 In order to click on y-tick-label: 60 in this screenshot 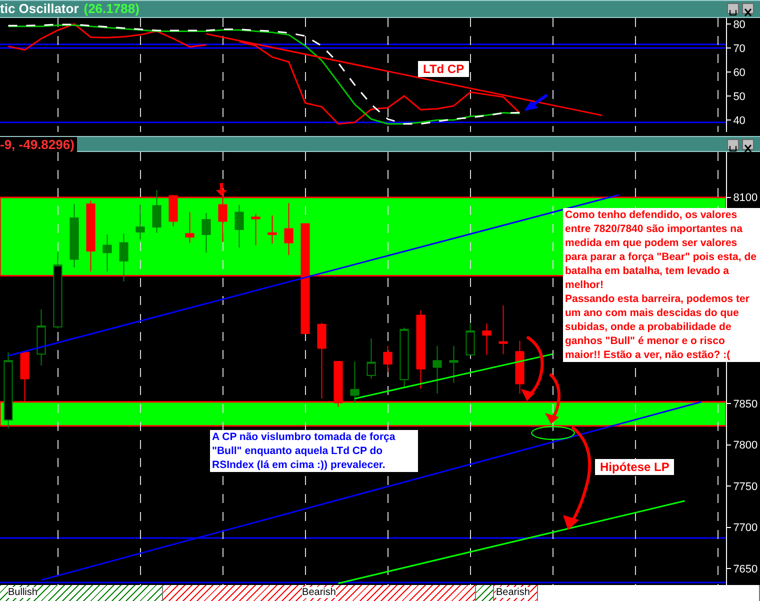, I will do `click(739, 72)`.